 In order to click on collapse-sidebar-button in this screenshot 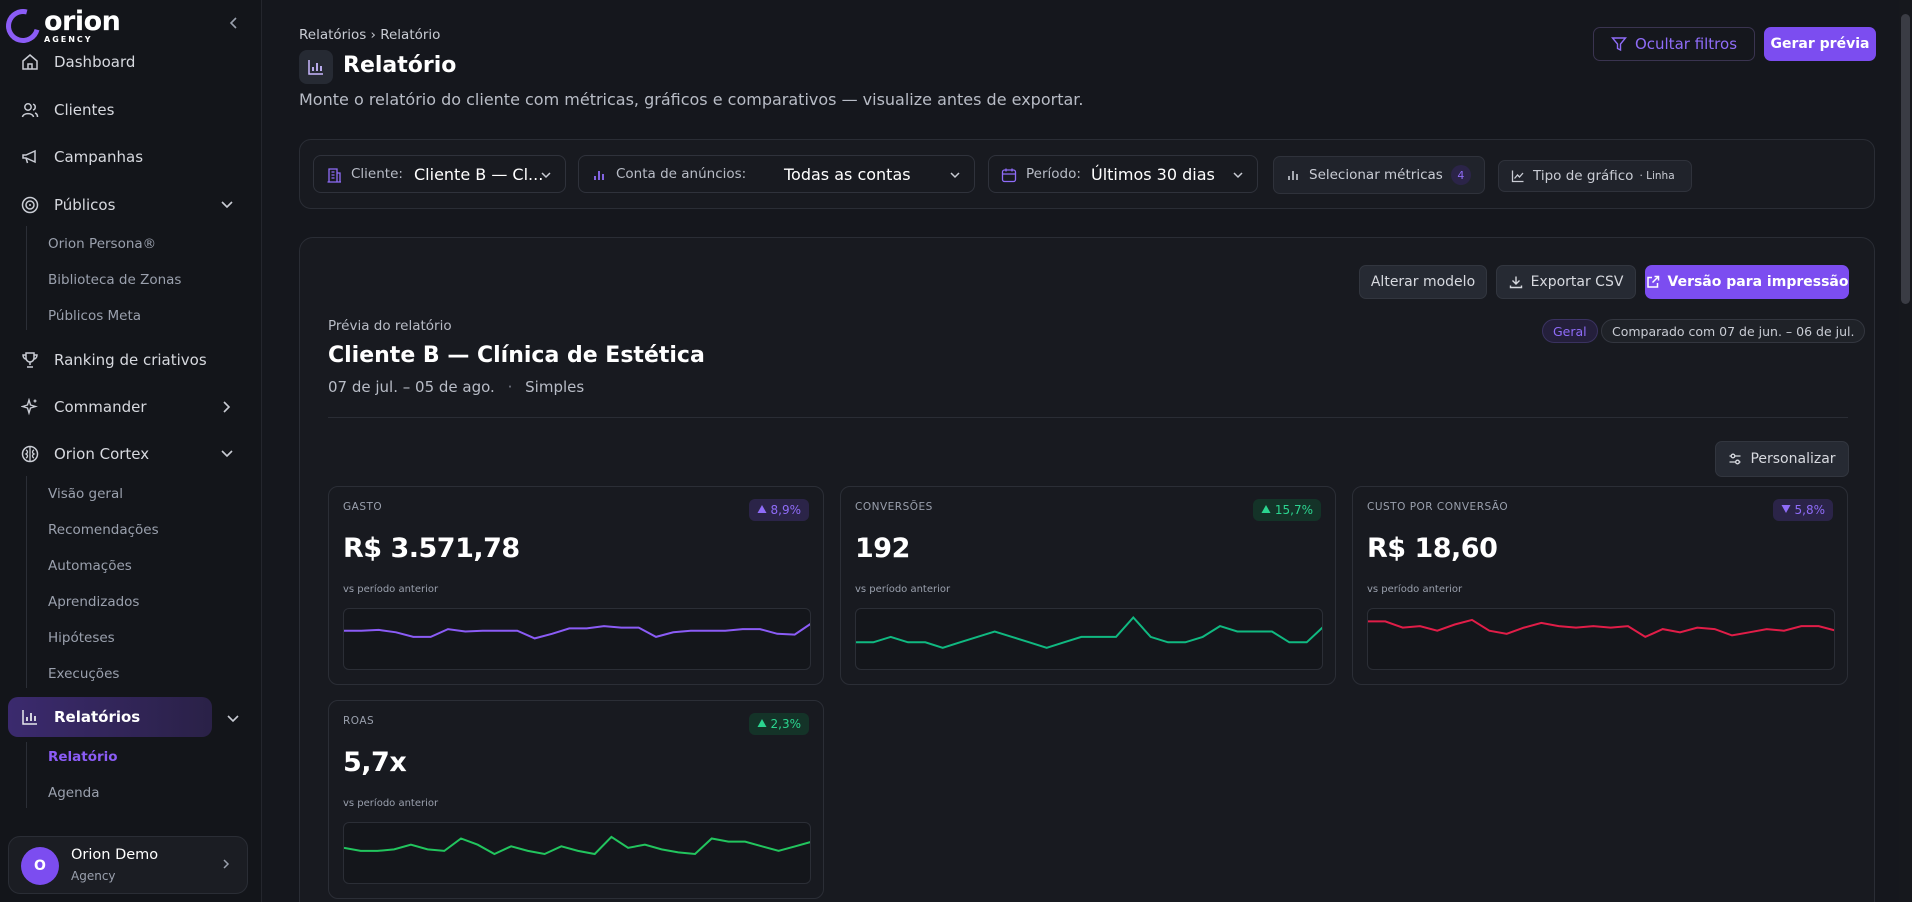, I will do `click(234, 25)`.